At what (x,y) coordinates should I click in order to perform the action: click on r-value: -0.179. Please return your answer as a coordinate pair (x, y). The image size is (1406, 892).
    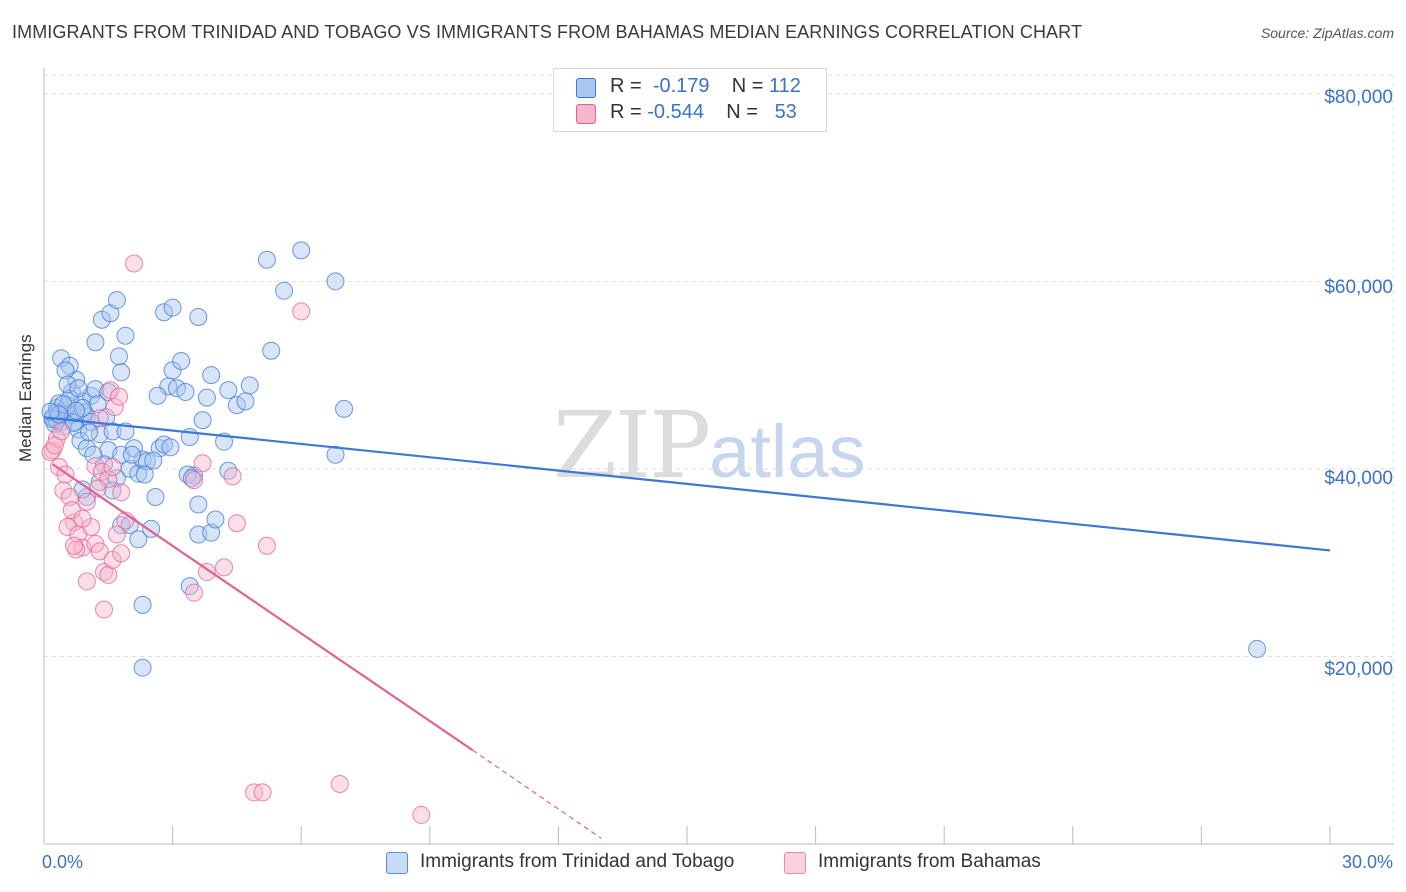
    Looking at the image, I should click on (681, 86).